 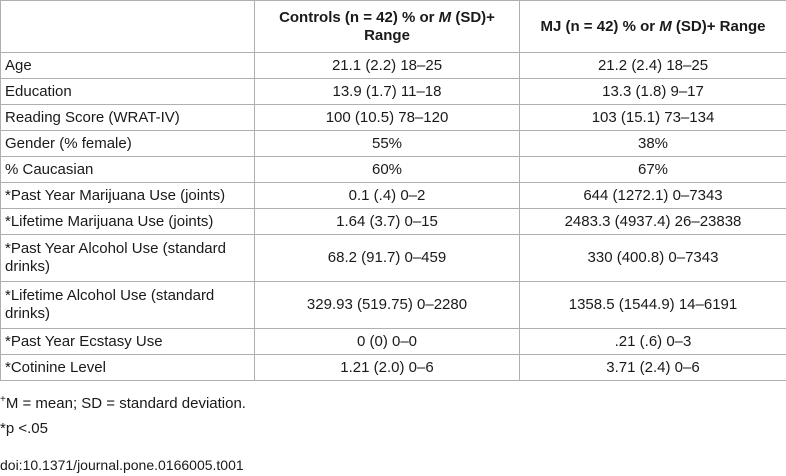 I want to click on mj-value: .21 (.6) 0–3, so click(x=652, y=341).